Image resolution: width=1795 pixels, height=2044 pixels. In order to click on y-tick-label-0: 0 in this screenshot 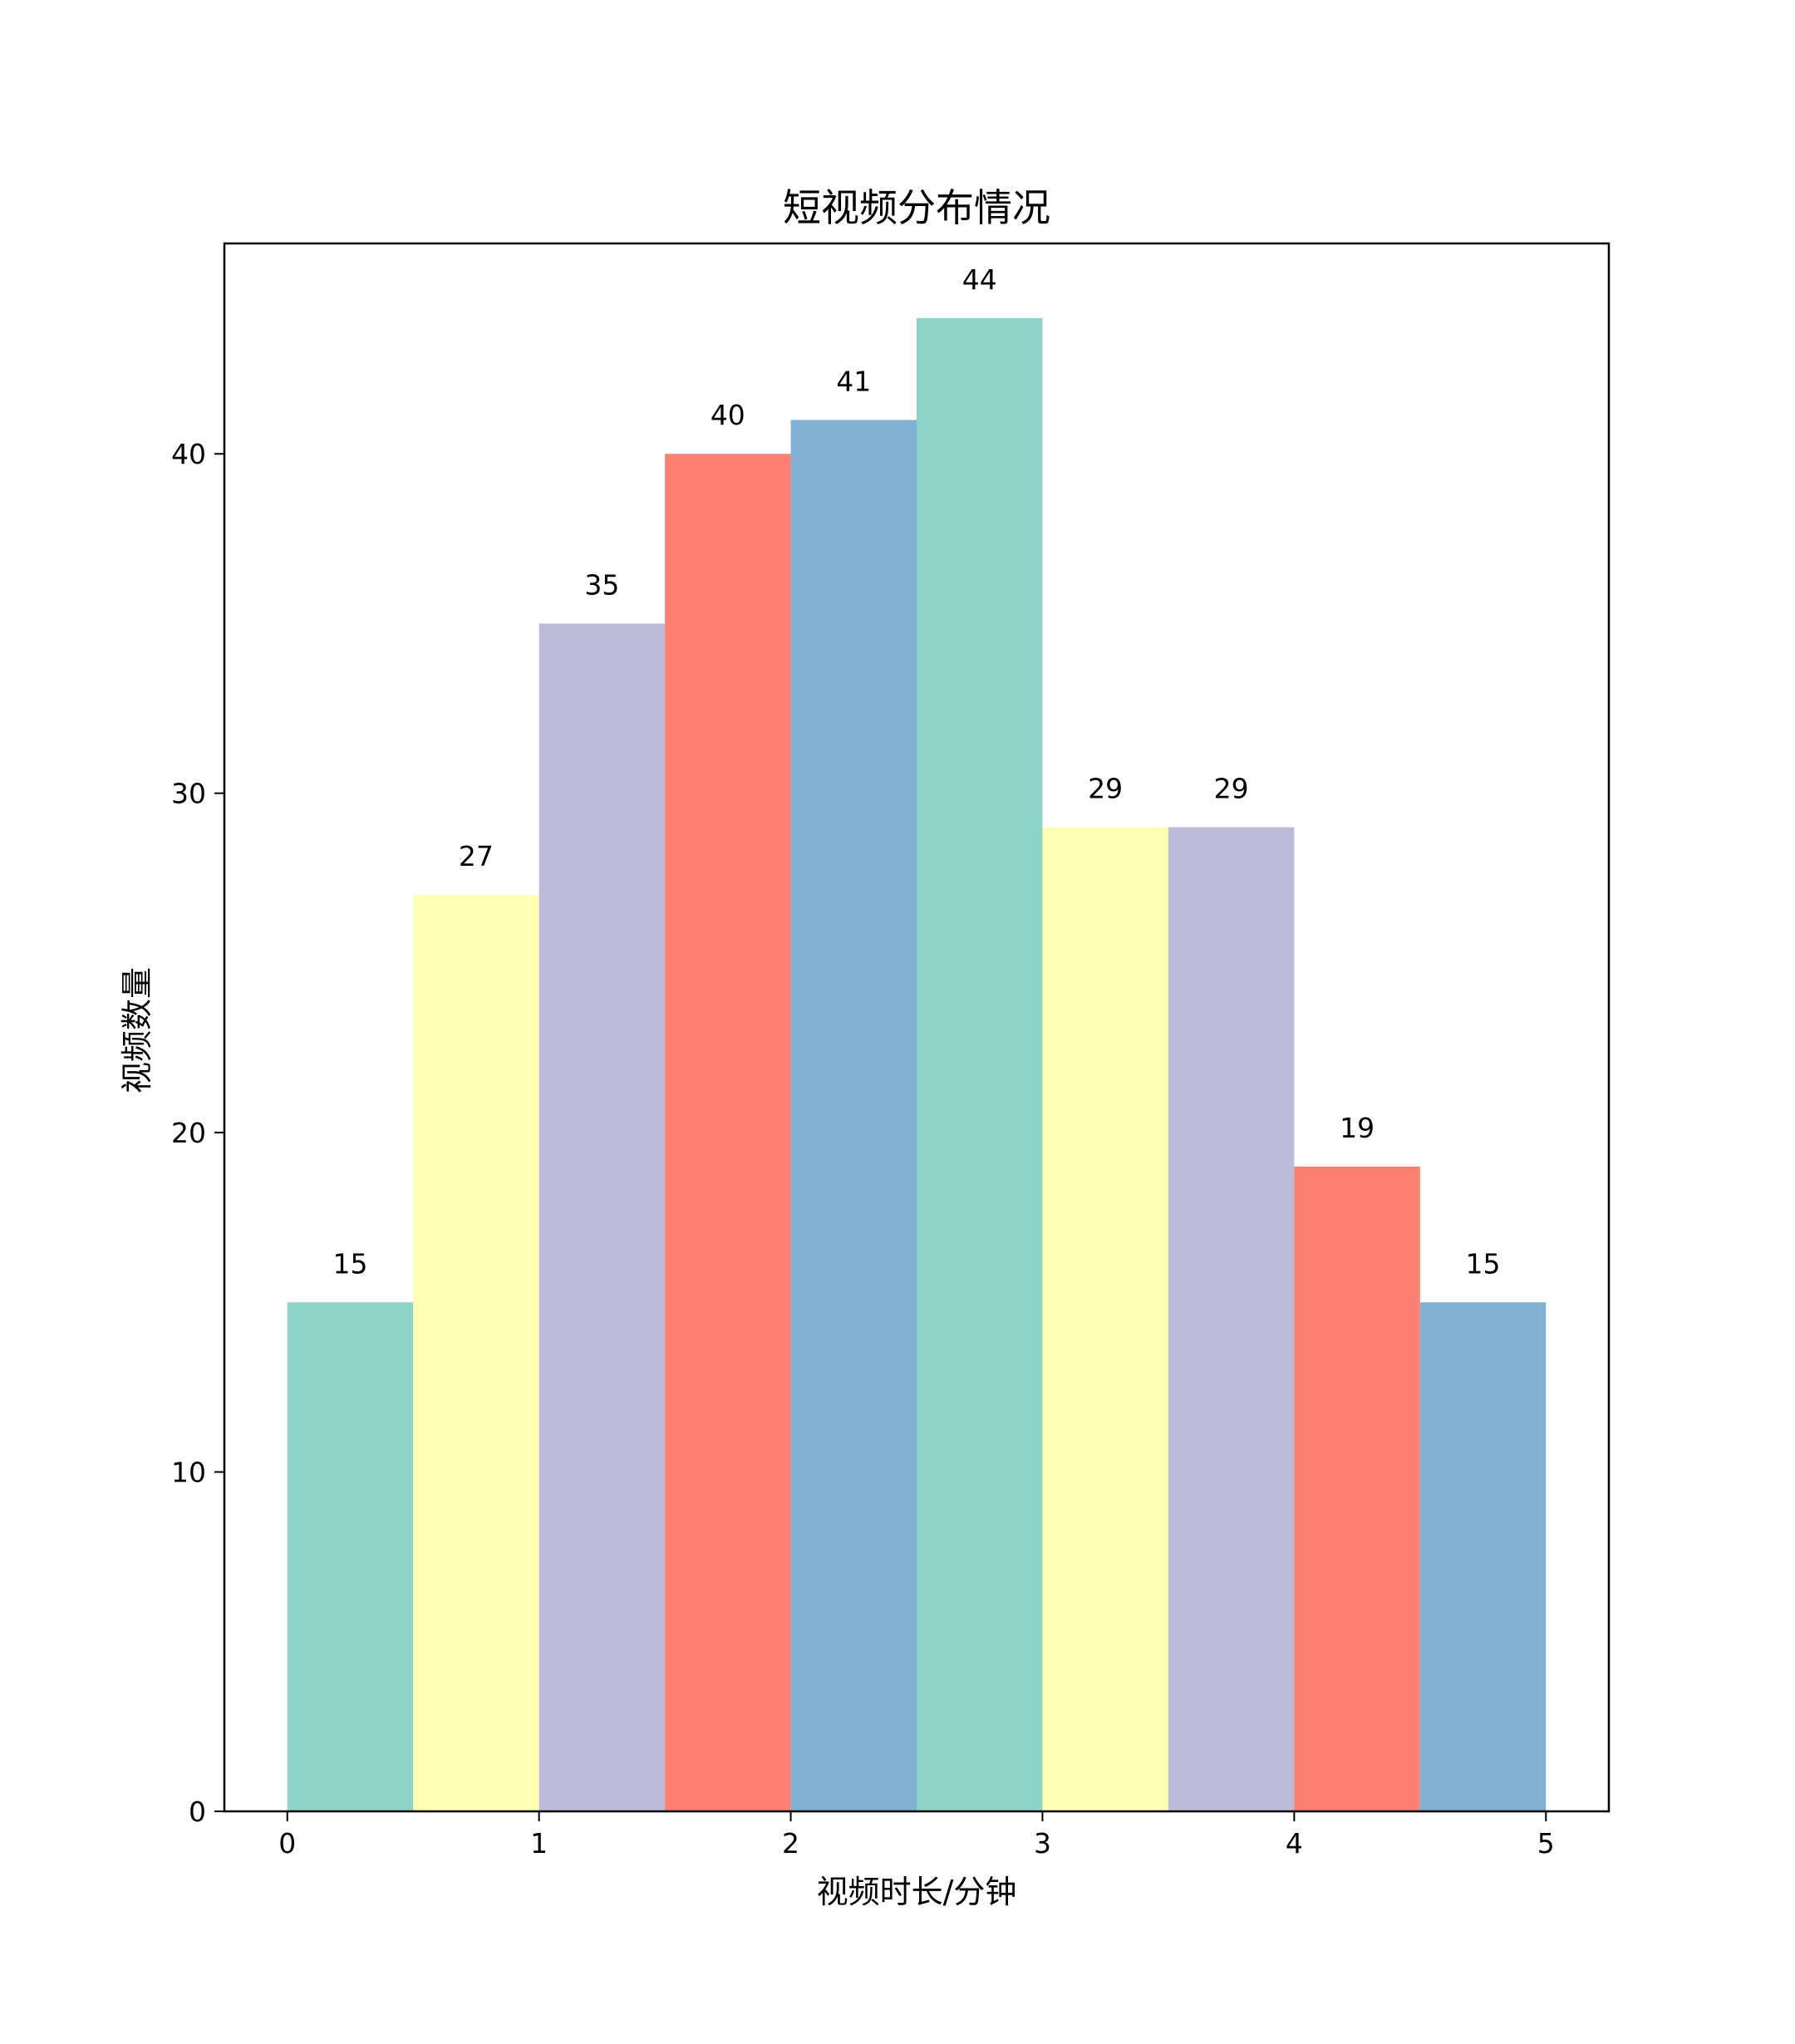, I will do `click(197, 1812)`.